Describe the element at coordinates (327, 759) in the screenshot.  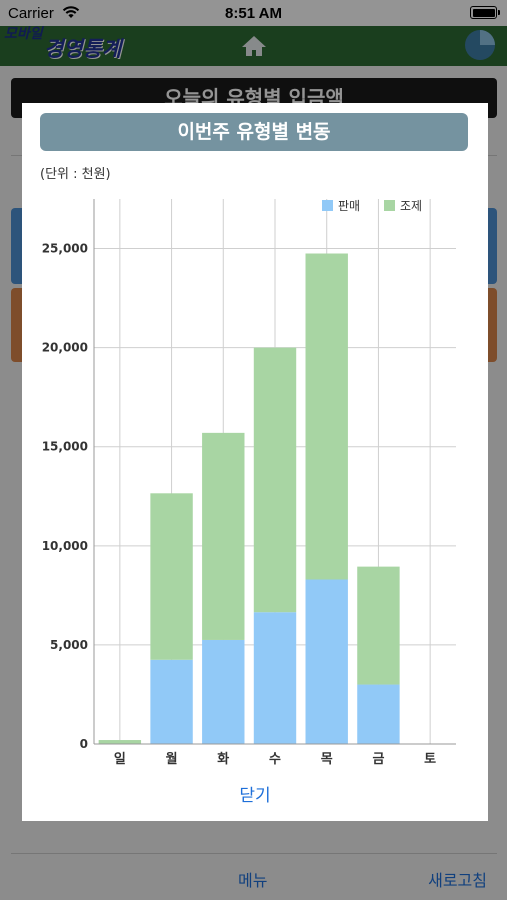
I see `x-tick-label: 목` at that location.